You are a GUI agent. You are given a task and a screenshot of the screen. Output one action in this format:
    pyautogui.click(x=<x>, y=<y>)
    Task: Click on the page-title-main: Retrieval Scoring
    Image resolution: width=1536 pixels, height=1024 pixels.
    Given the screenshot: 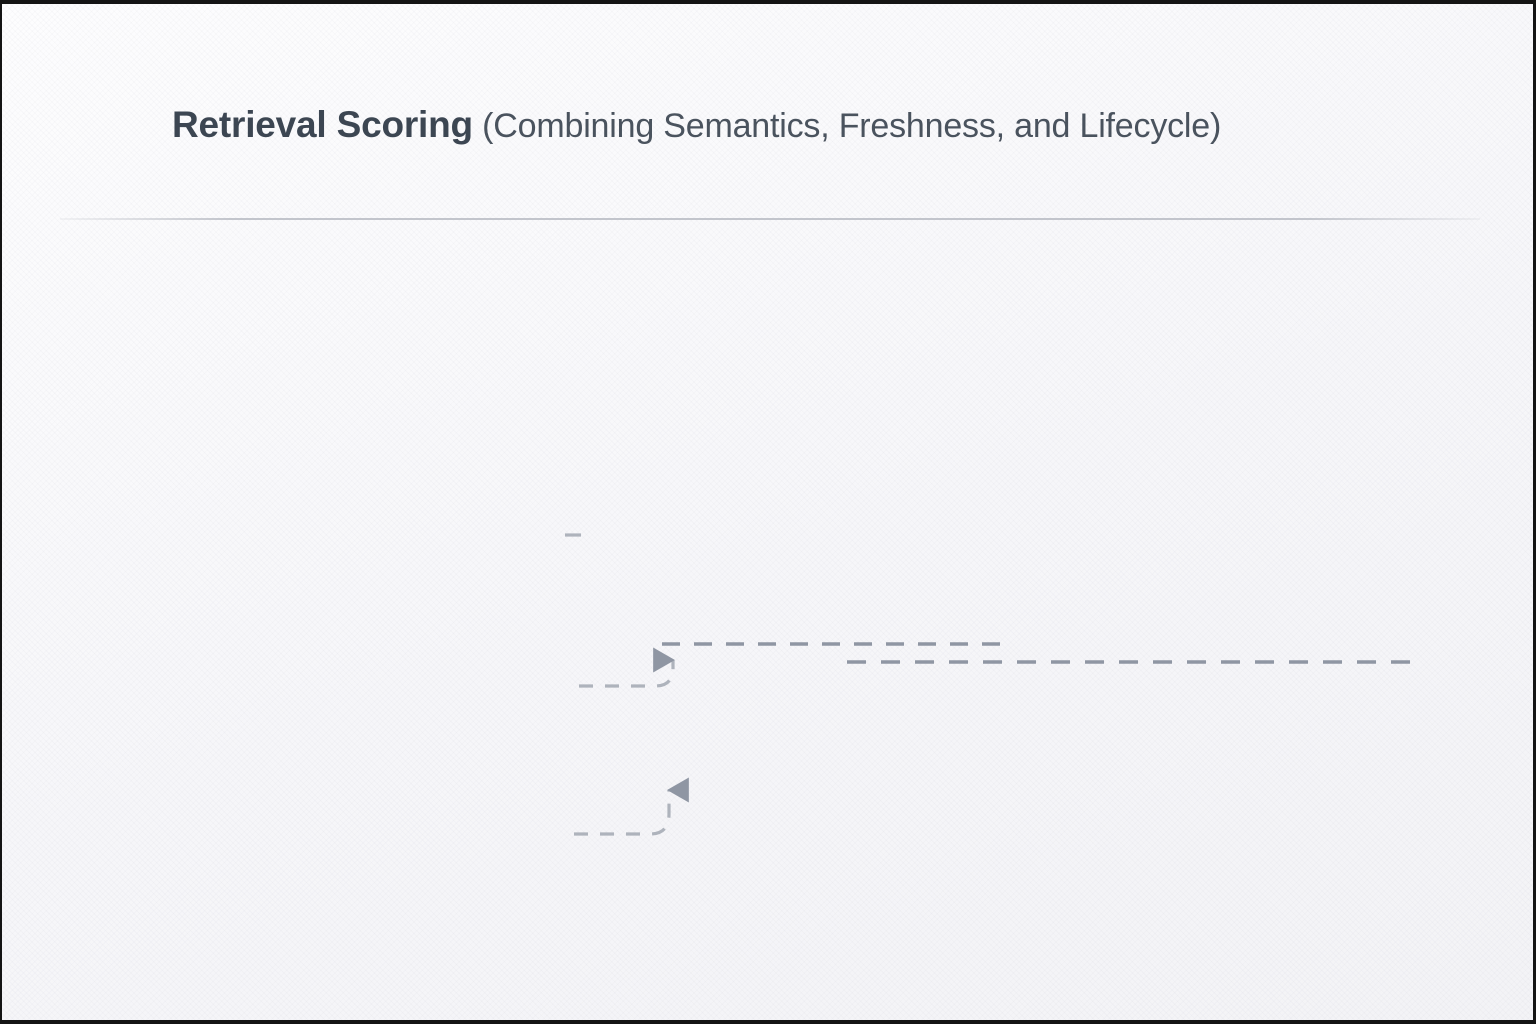 What is the action you would take?
    pyautogui.click(x=322, y=124)
    